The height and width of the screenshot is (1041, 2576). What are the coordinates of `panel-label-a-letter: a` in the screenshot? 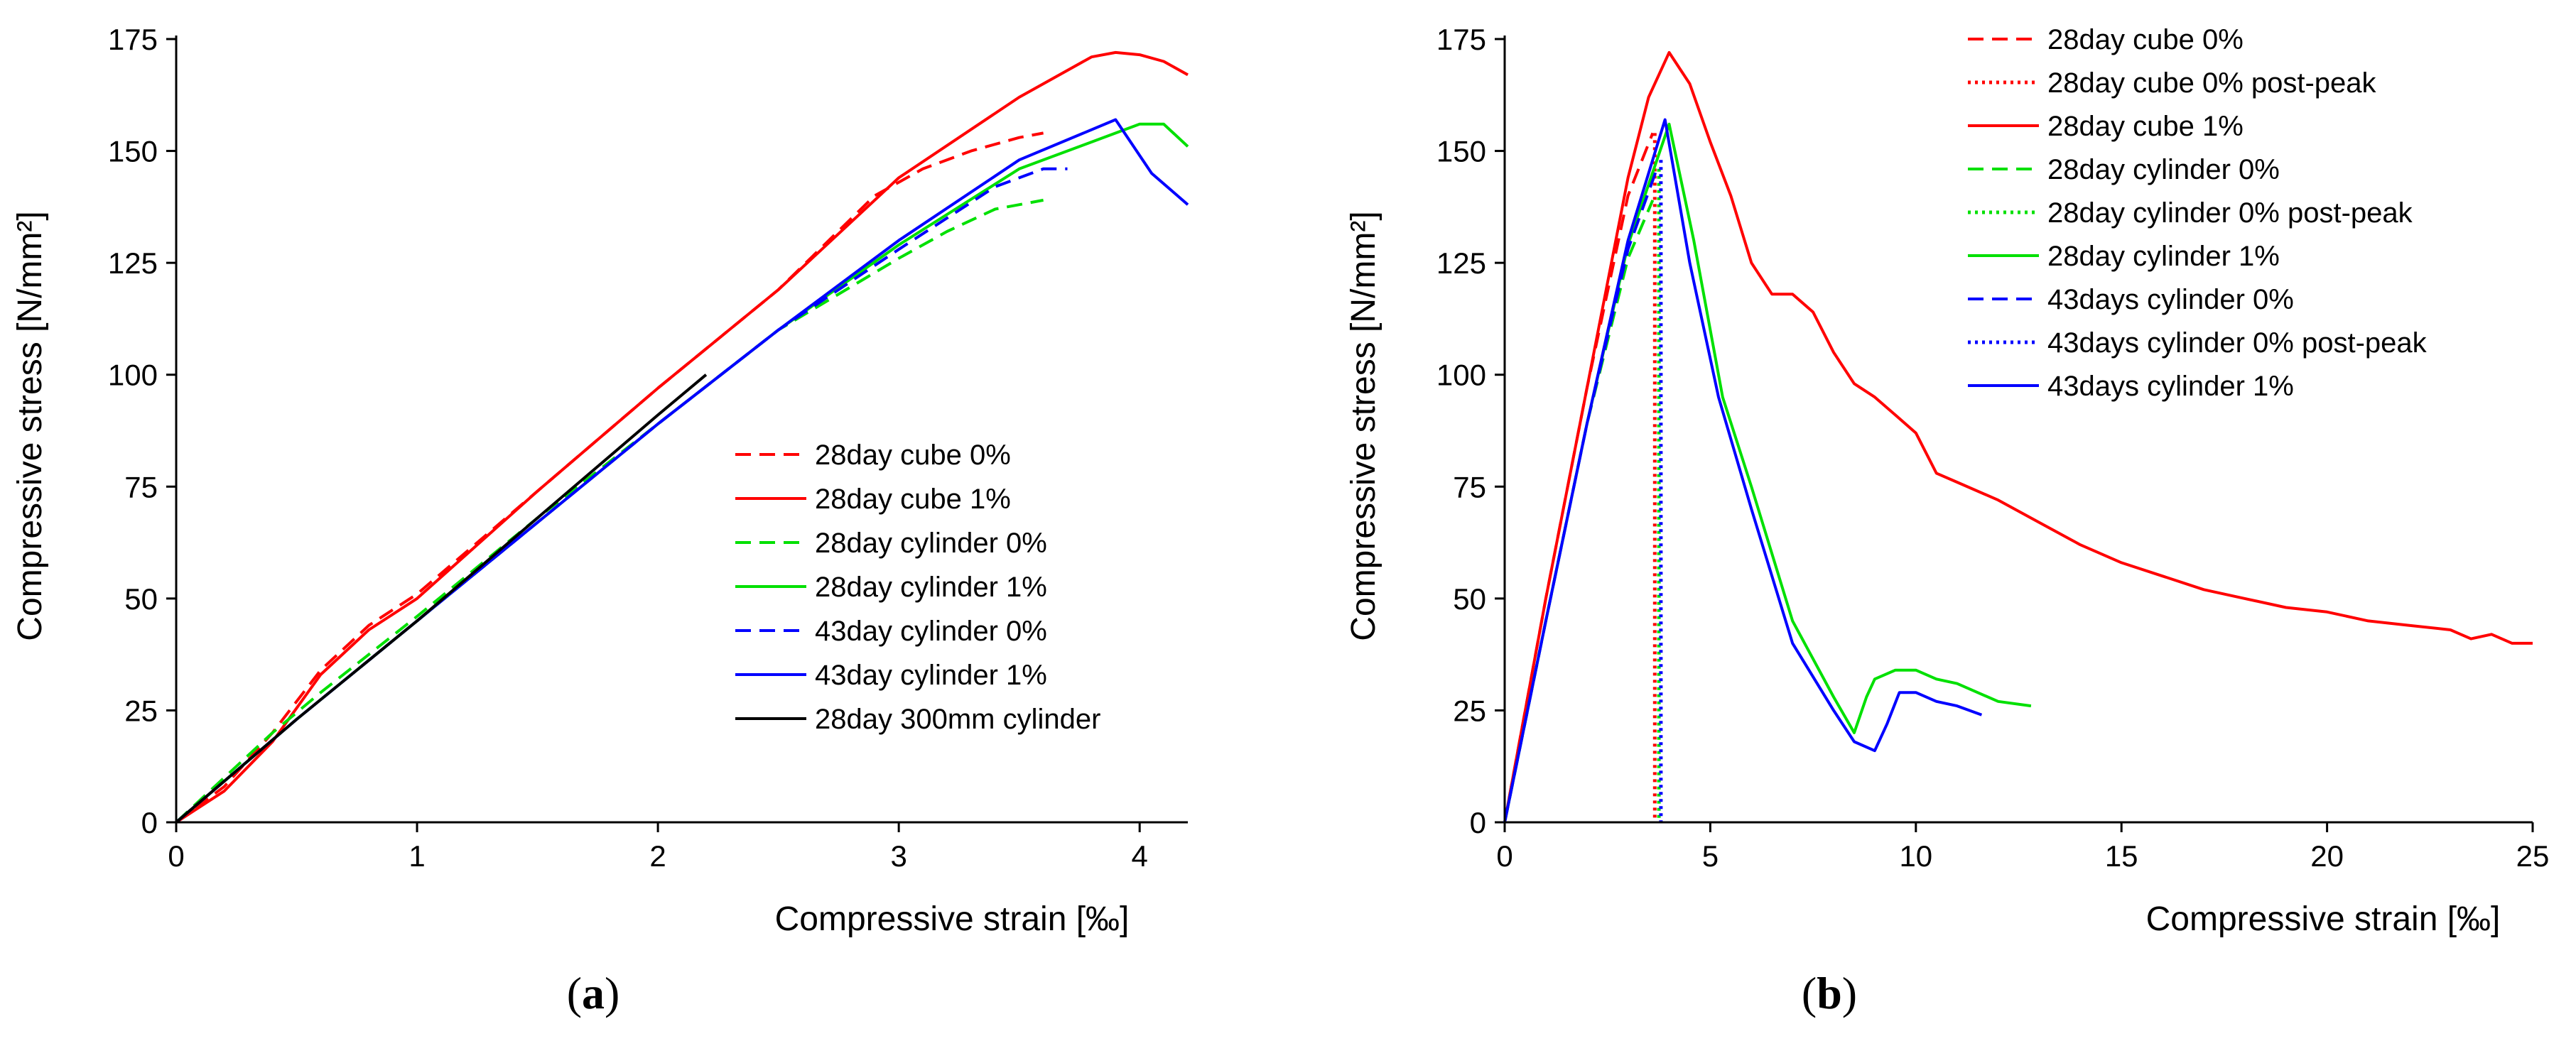 It's located at (593, 993).